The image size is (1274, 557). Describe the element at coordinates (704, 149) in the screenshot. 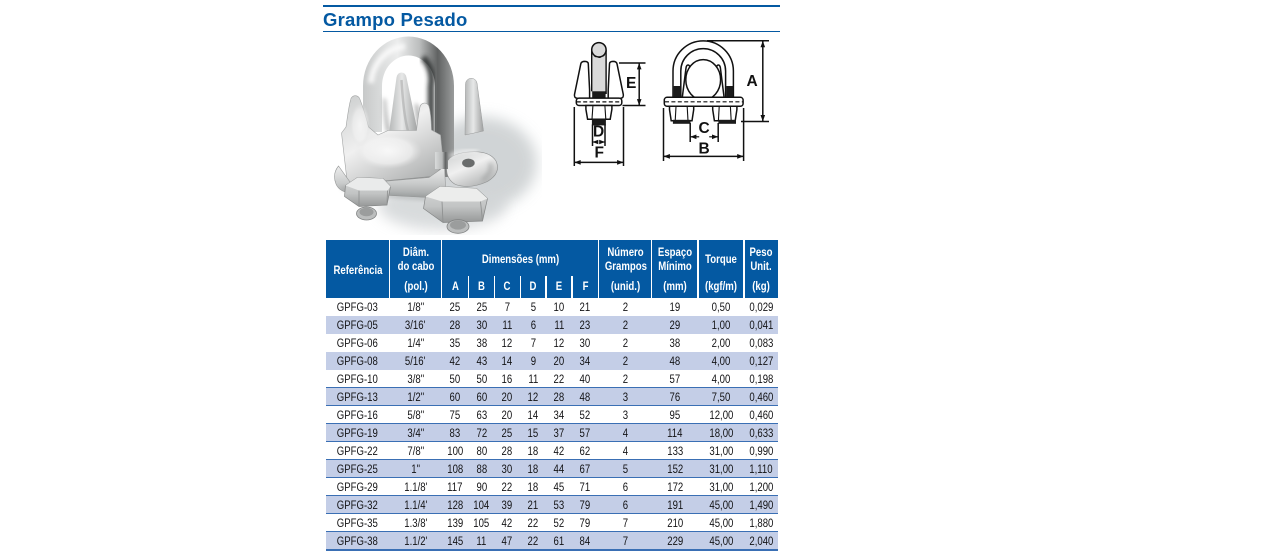

I see `svg-text: B` at that location.